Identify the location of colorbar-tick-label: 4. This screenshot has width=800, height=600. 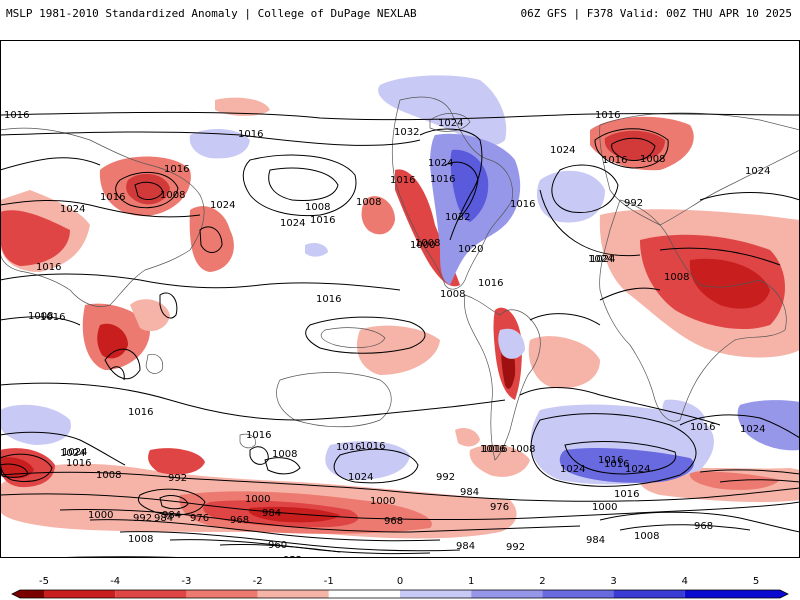
(685, 581).